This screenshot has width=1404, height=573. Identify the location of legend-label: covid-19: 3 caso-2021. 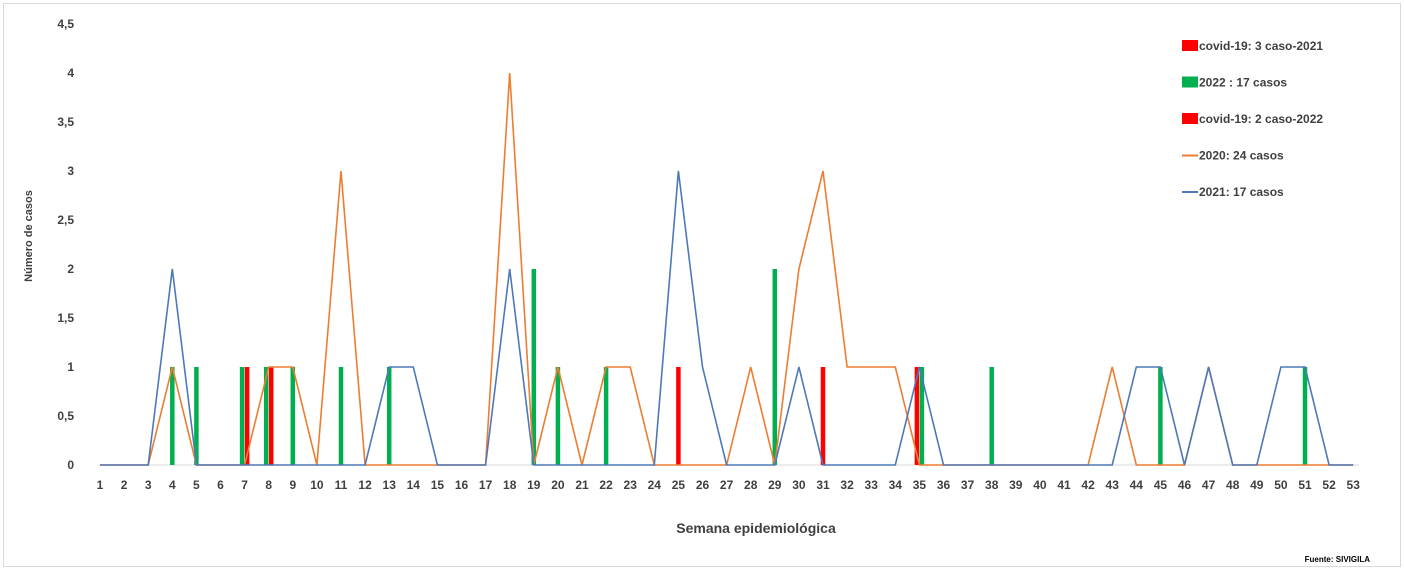
(1261, 46).